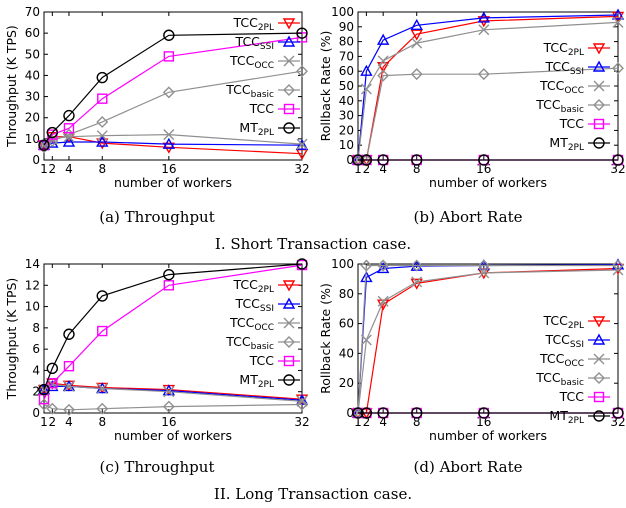  I want to click on y-tick-label: 90, so click(346, 27).